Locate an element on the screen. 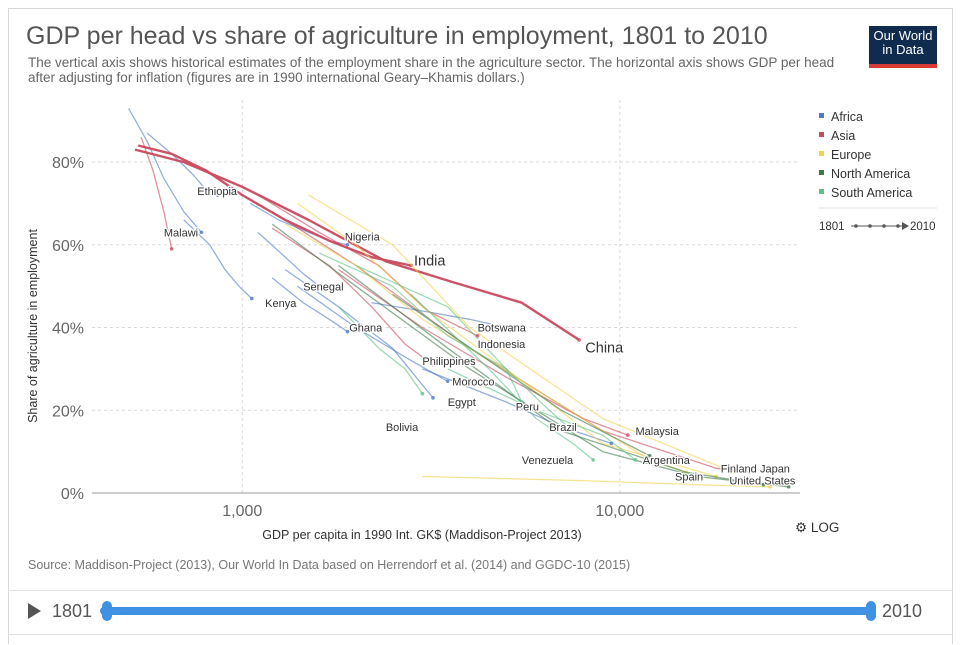 This screenshot has height=645, width=963. series-label: China is located at coordinates (604, 348).